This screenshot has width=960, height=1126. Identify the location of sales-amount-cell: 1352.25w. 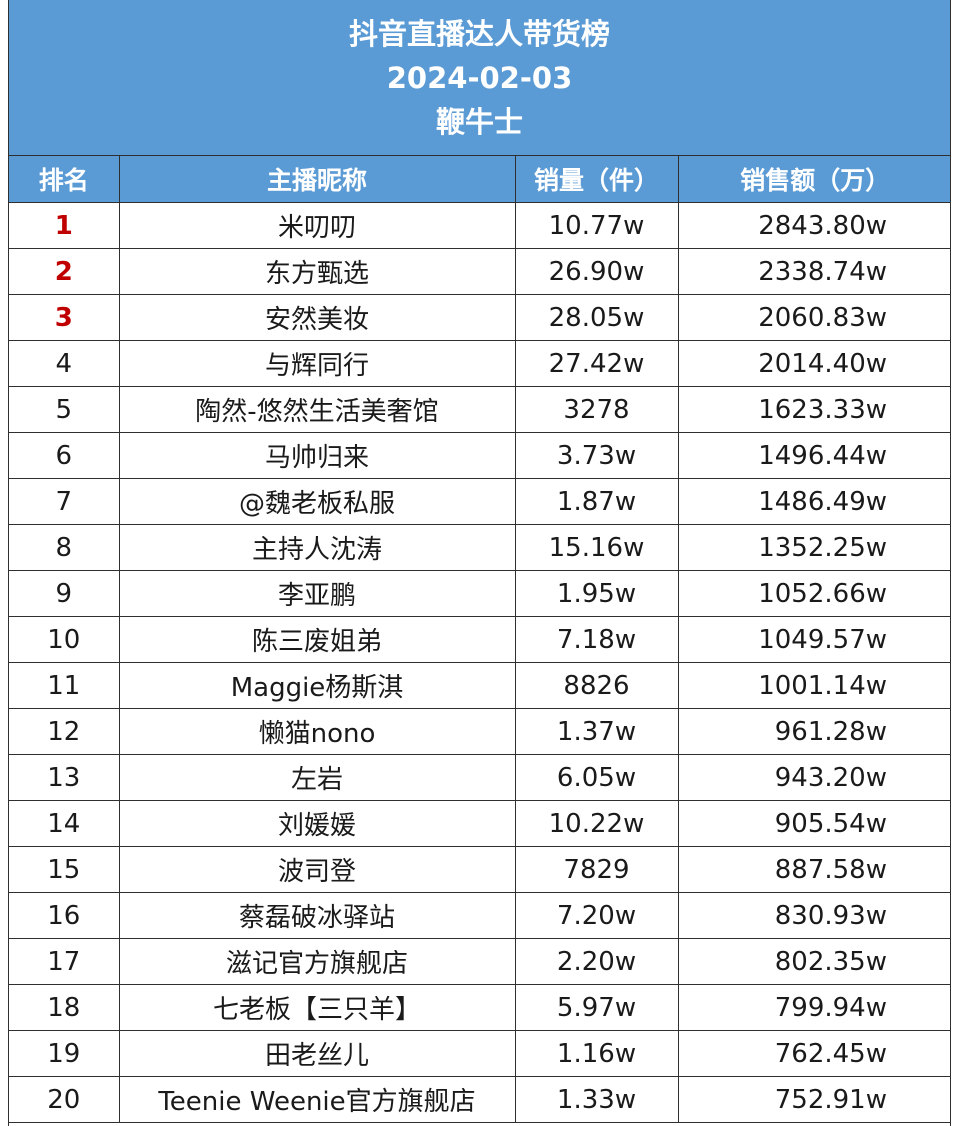
(813, 547).